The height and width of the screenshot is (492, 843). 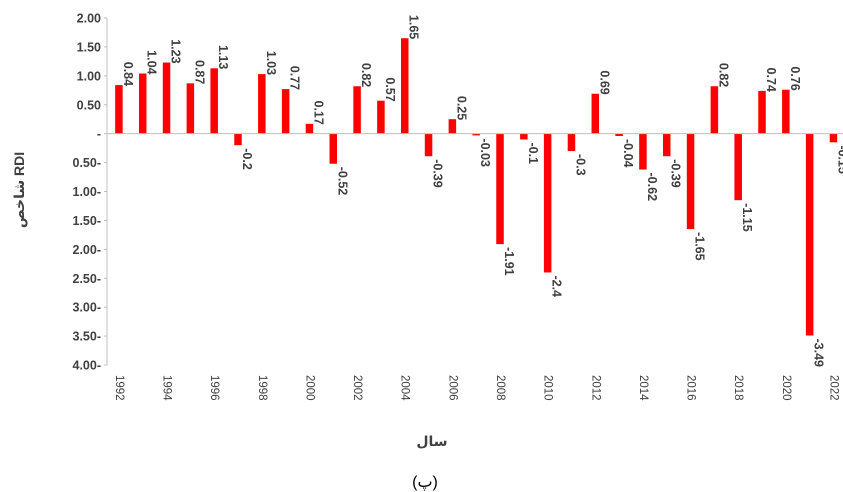 I want to click on data-label-1997: -0.2, so click(x=247, y=159).